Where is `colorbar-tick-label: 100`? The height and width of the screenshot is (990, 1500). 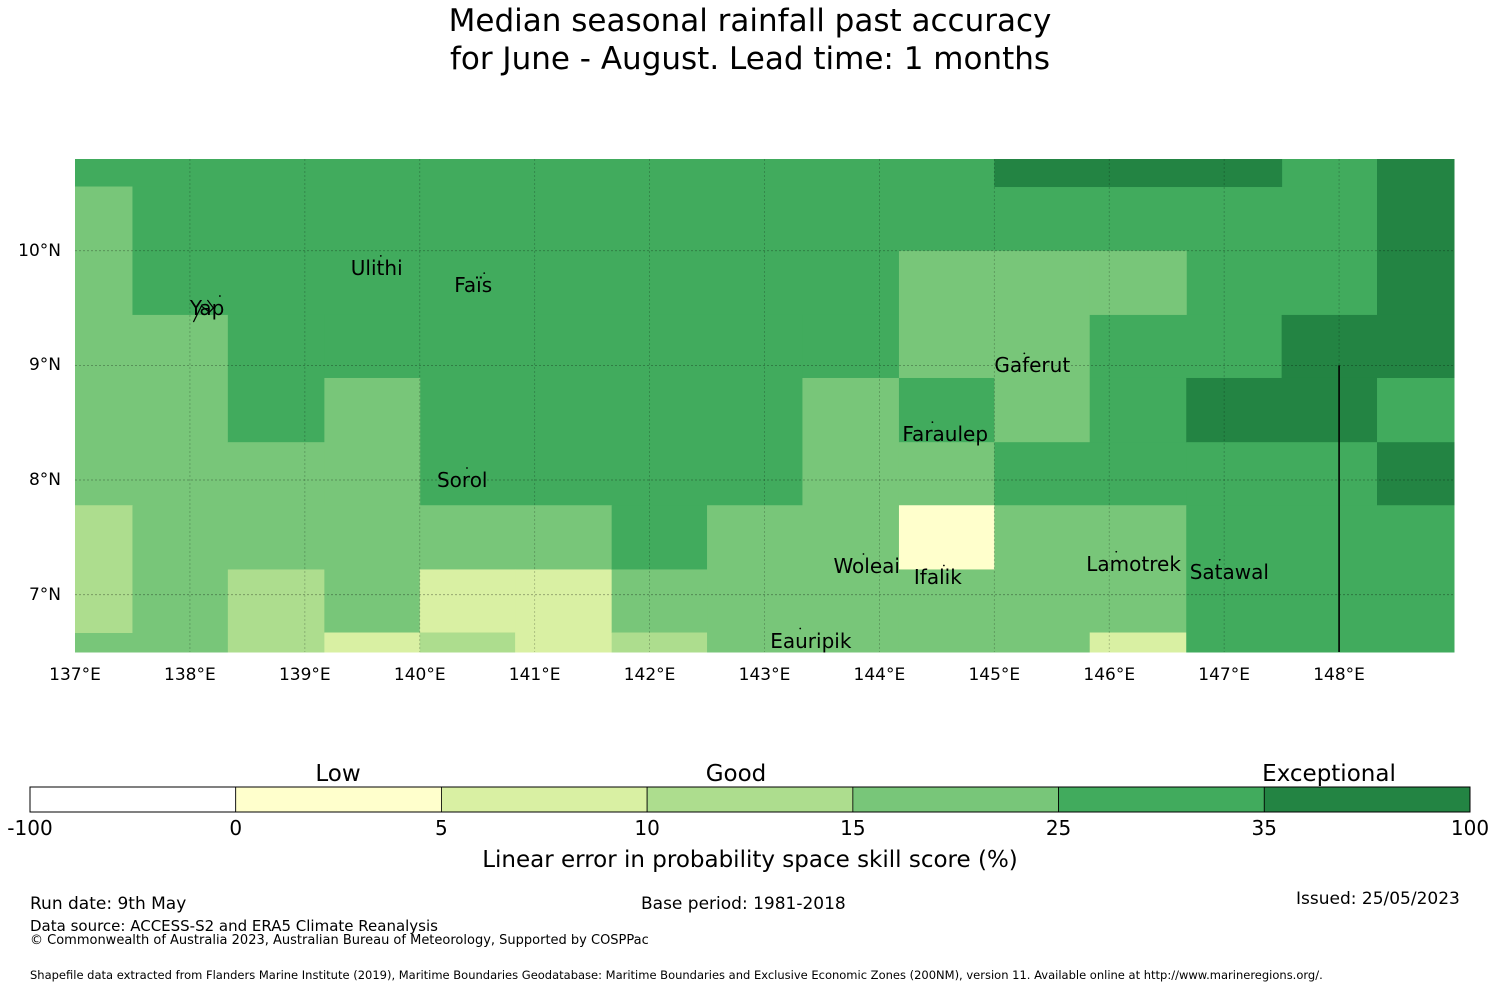
colorbar-tick-label: 100 is located at coordinates (1470, 828).